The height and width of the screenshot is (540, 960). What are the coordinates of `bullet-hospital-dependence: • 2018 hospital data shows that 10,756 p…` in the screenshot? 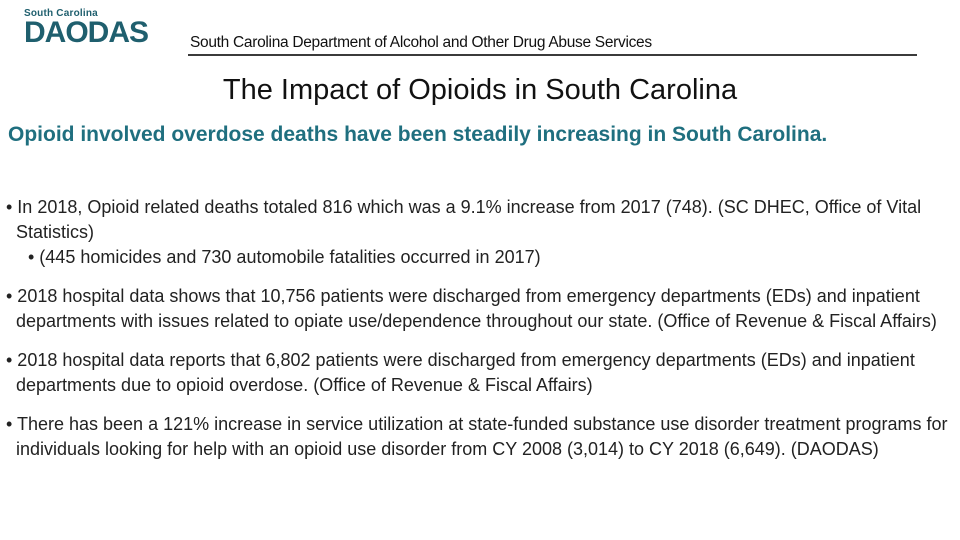 It's located at (471, 308).